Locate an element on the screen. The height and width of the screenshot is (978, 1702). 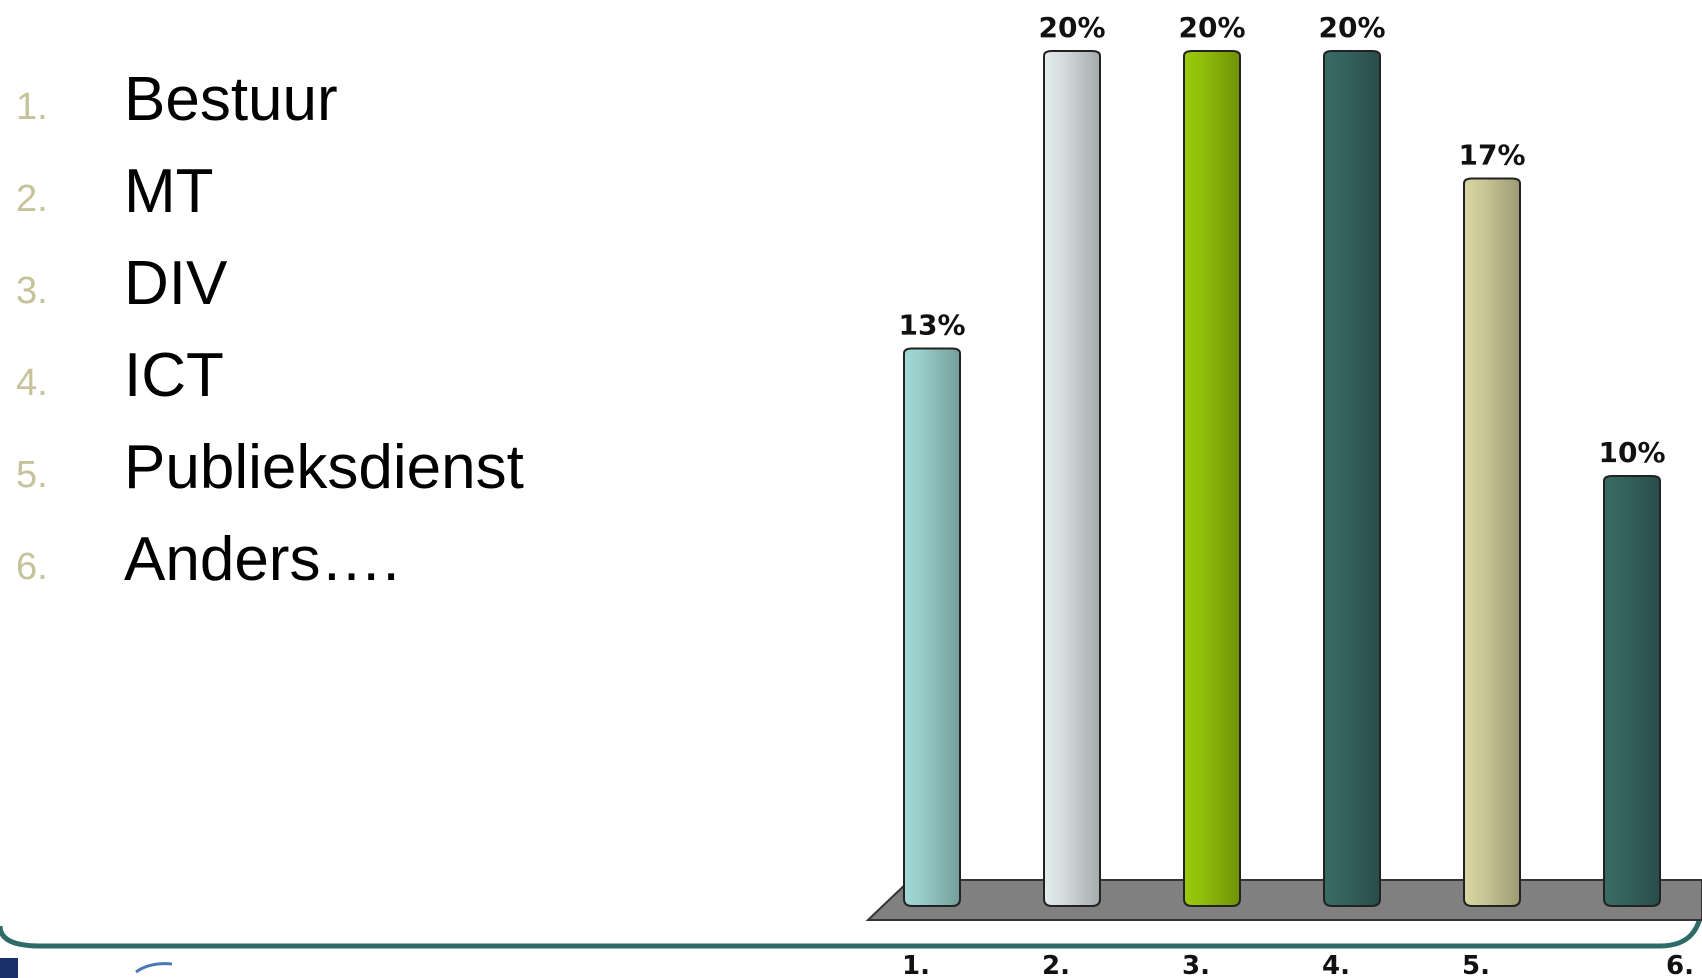
option-label: Anders…. is located at coordinates (262, 559).